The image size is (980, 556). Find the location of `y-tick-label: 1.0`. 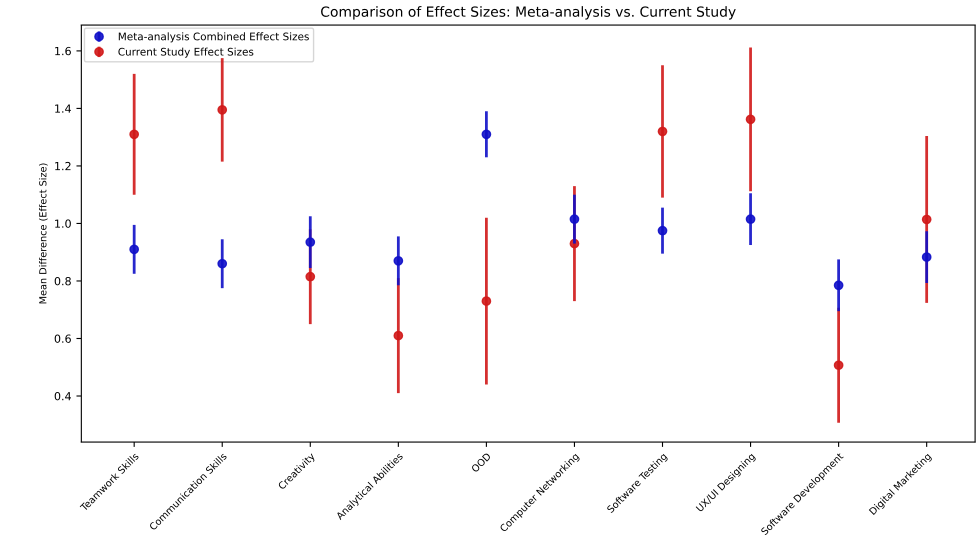

y-tick-label: 1.0 is located at coordinates (63, 223).